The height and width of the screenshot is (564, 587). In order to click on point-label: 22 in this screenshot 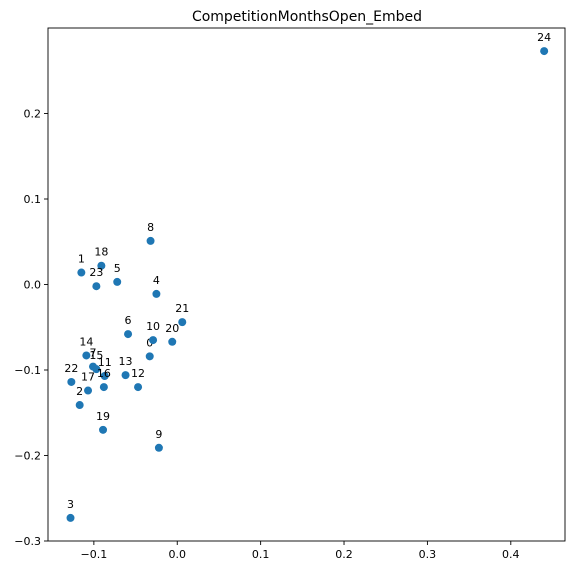, I will do `click(71, 368)`.